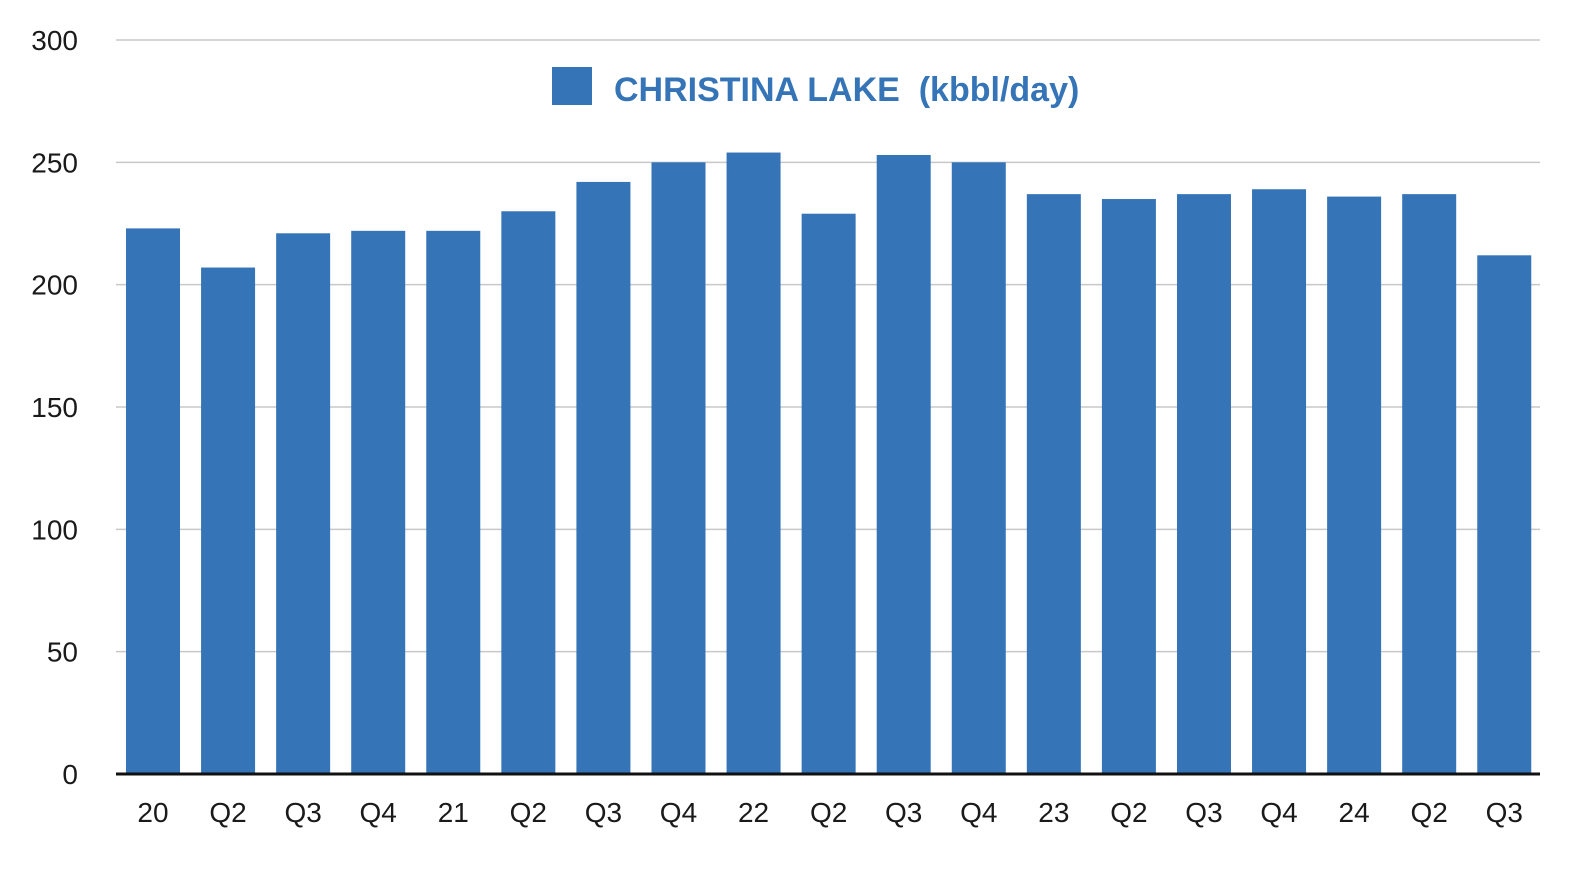 The image size is (1582, 870). I want to click on legend-swatch, so click(572, 86).